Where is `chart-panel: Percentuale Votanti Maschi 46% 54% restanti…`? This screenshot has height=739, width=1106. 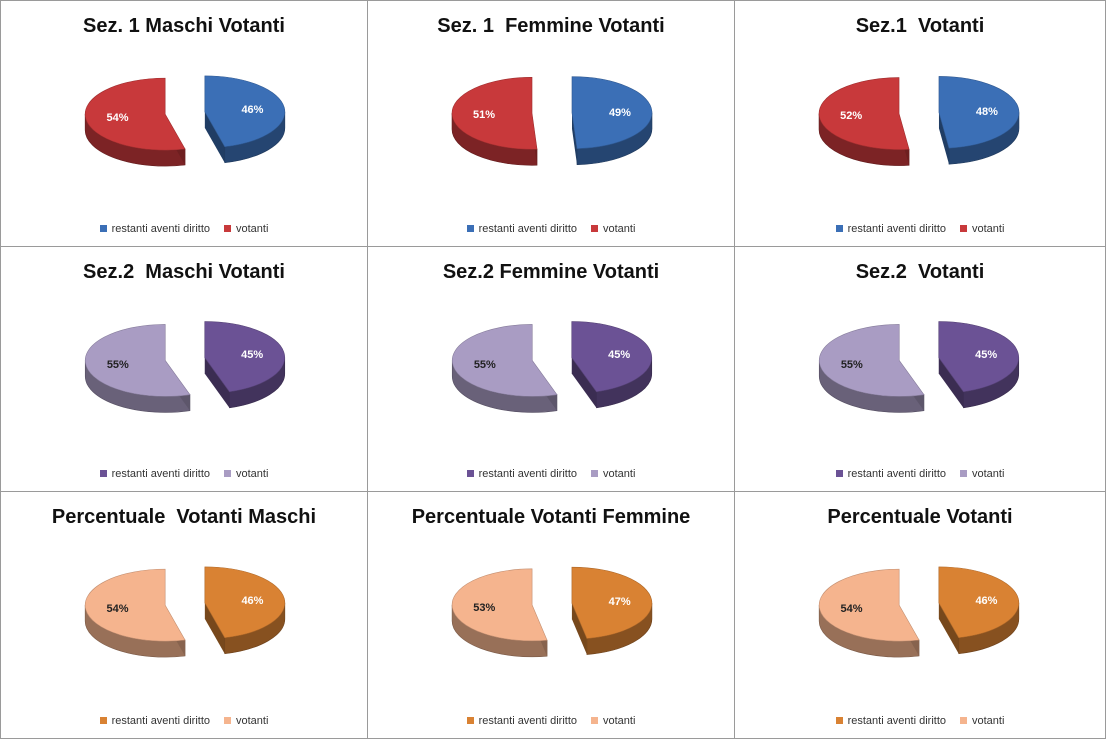 chart-panel: Percentuale Votanti Maschi 46% 54% restanti… is located at coordinates (184, 615).